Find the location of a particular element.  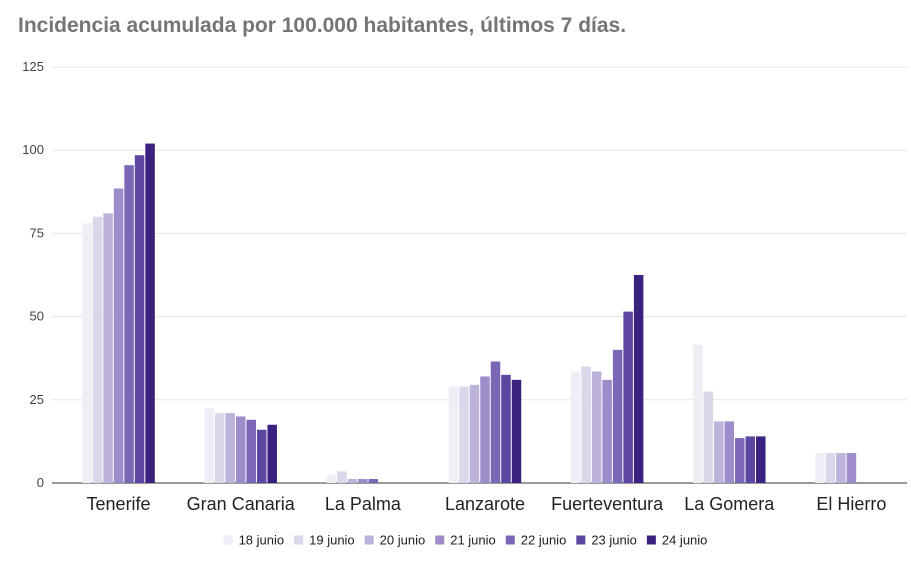

y-tick-label: 100 is located at coordinates (33, 149).